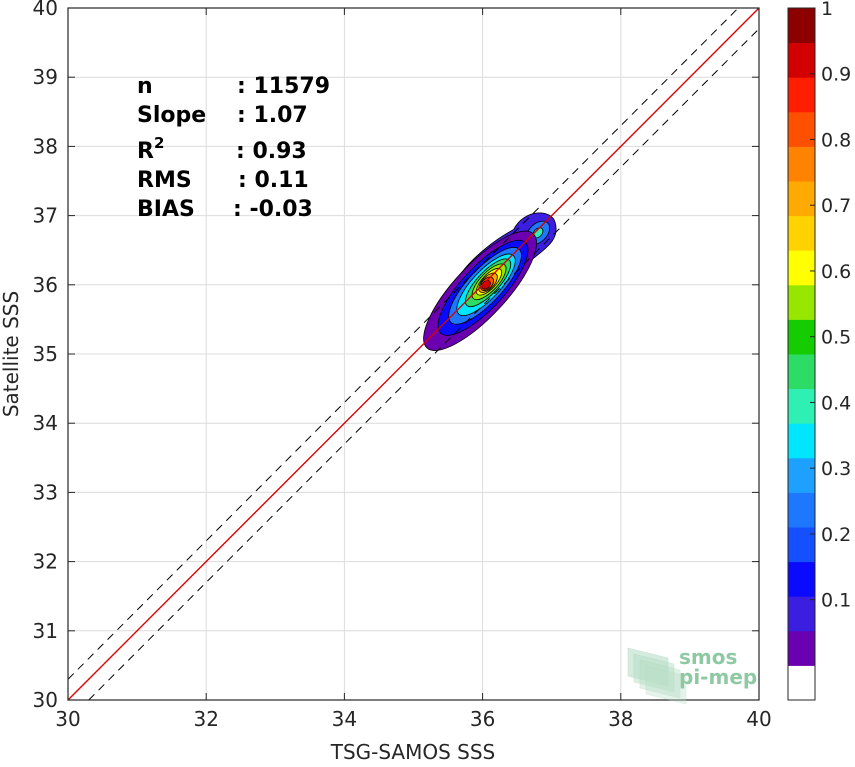 The height and width of the screenshot is (767, 855). What do you see at coordinates (482, 719) in the screenshot?
I see `x-tick-label: 36` at bounding box center [482, 719].